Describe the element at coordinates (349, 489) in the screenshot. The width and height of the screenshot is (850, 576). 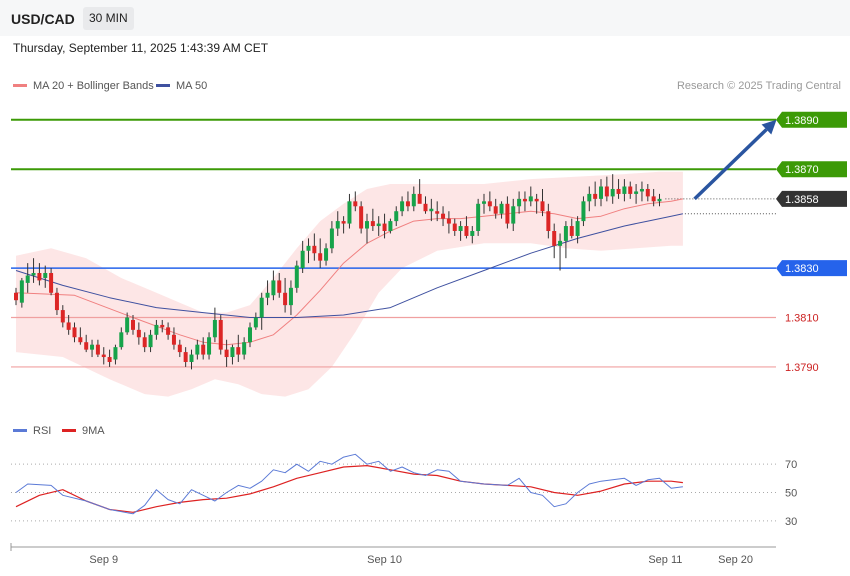
I see `rsi-ma-line` at that location.